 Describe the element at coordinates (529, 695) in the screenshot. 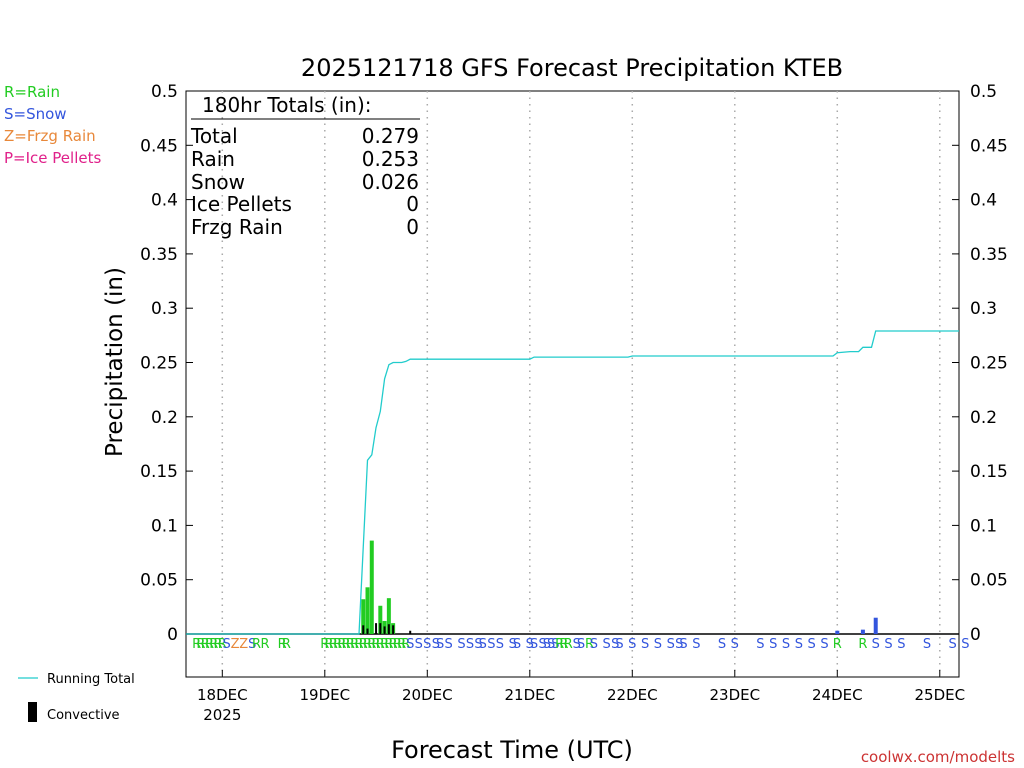

I see `x-tick-label: 21DEC` at that location.